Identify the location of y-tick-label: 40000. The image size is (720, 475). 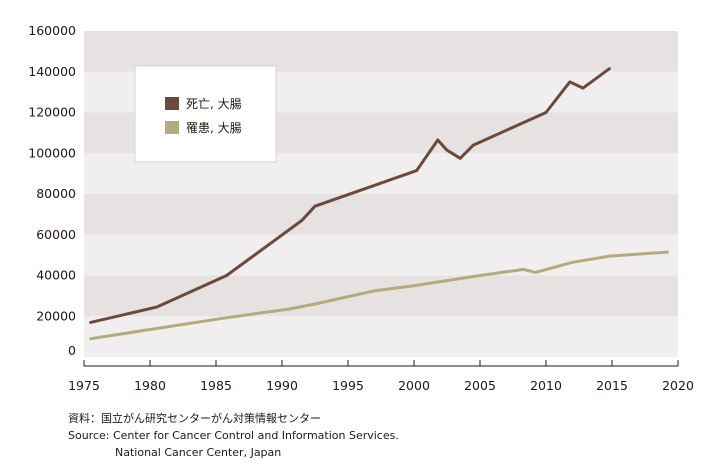
(56, 275).